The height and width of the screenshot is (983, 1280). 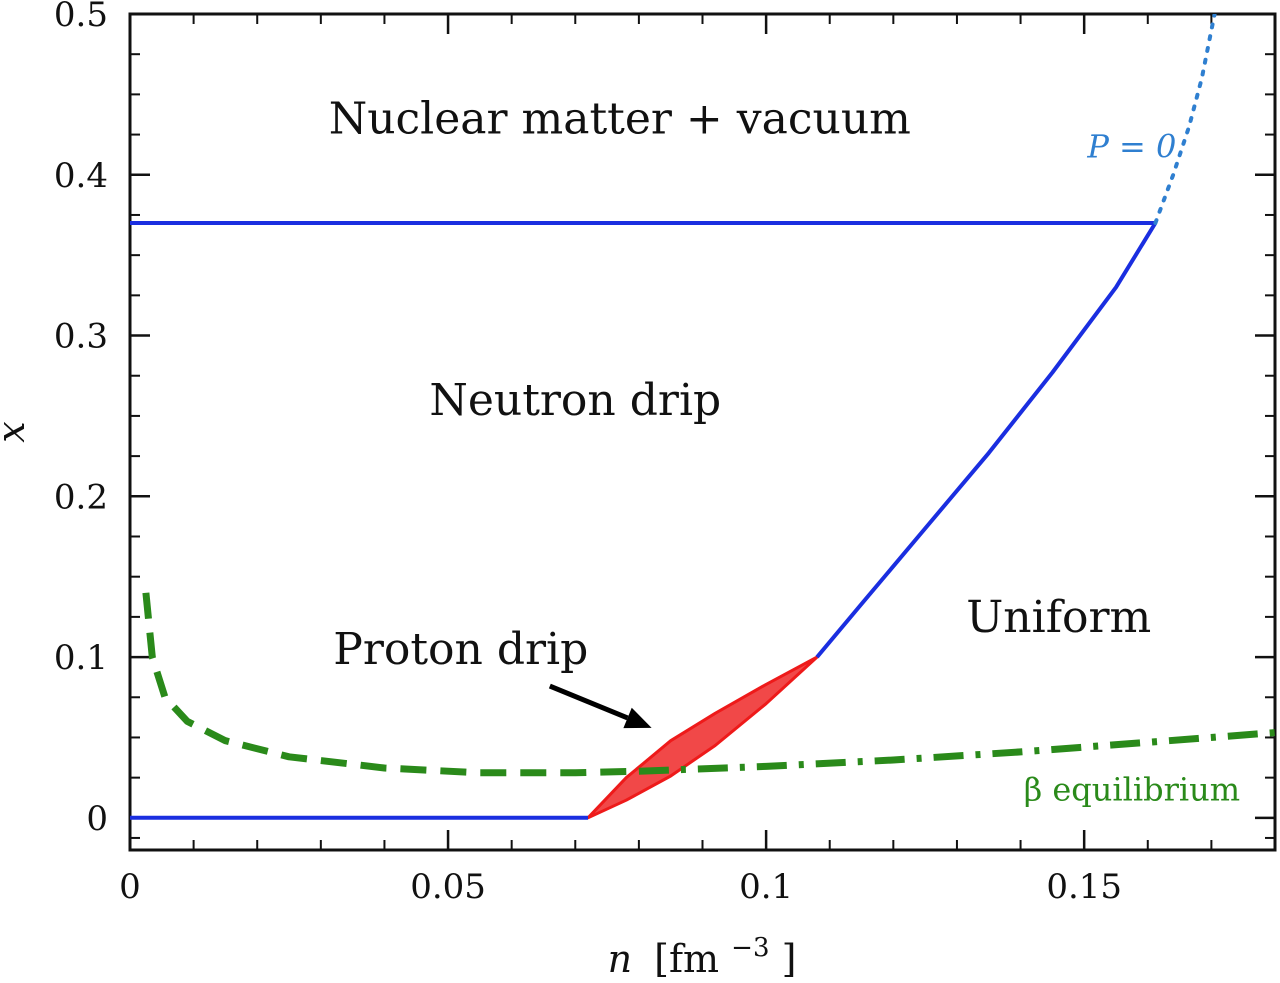 I want to click on proton-drip-region, so click(x=702, y=737).